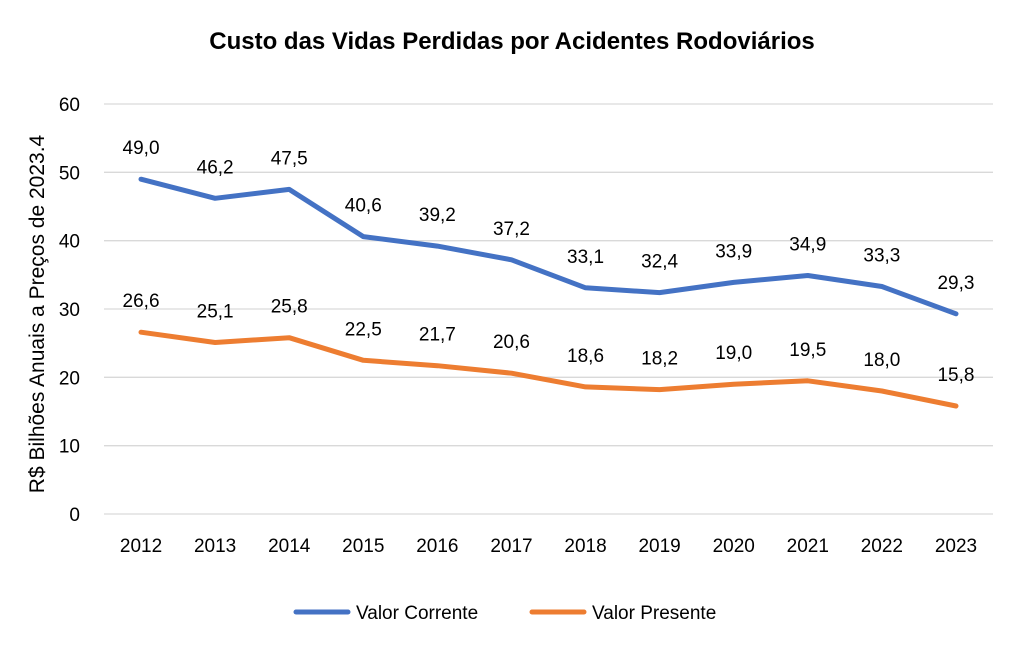 The width and height of the screenshot is (1024, 652). Describe the element at coordinates (74, 515) in the screenshot. I see `y-tick-label: 0` at that location.